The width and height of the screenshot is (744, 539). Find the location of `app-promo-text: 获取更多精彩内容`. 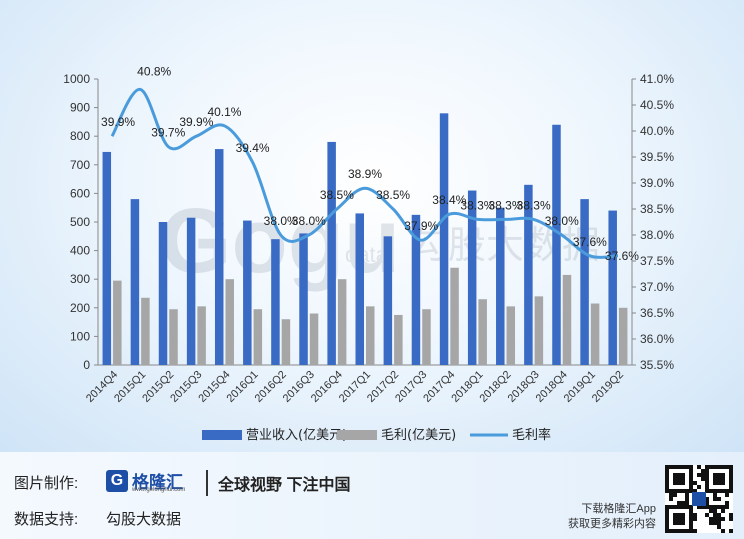

app-promo-text: 获取更多精彩内容 is located at coordinates (612, 524).